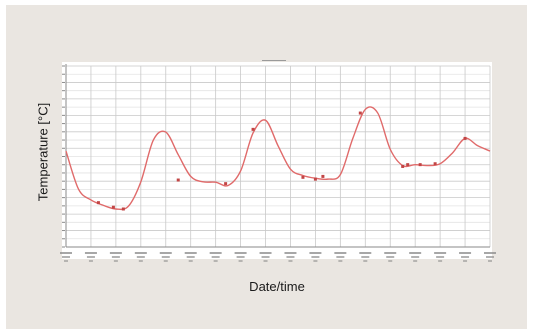 This screenshot has height=335, width=534. Describe the element at coordinates (277, 286) in the screenshot. I see `x-axis-label: Date/time` at that location.